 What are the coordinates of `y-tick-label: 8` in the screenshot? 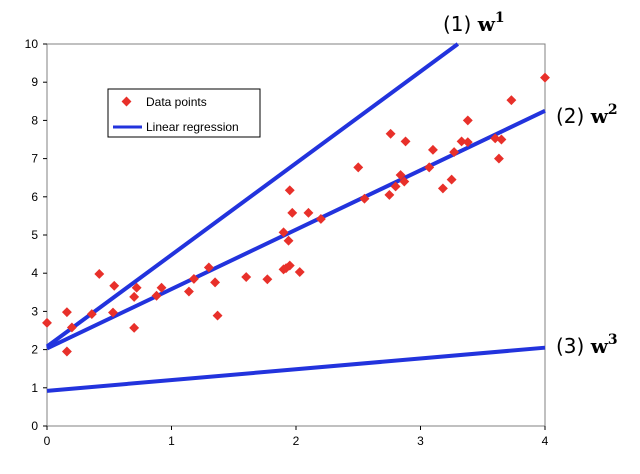 It's located at (34, 120).